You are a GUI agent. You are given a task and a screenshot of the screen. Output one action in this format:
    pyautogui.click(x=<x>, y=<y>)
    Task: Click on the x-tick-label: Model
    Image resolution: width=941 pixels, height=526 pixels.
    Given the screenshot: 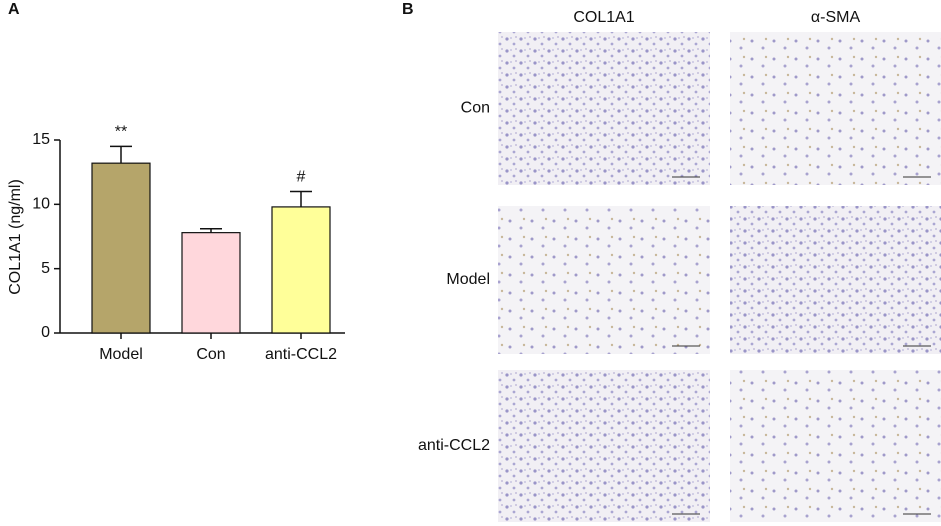 What is the action you would take?
    pyautogui.click(x=121, y=354)
    